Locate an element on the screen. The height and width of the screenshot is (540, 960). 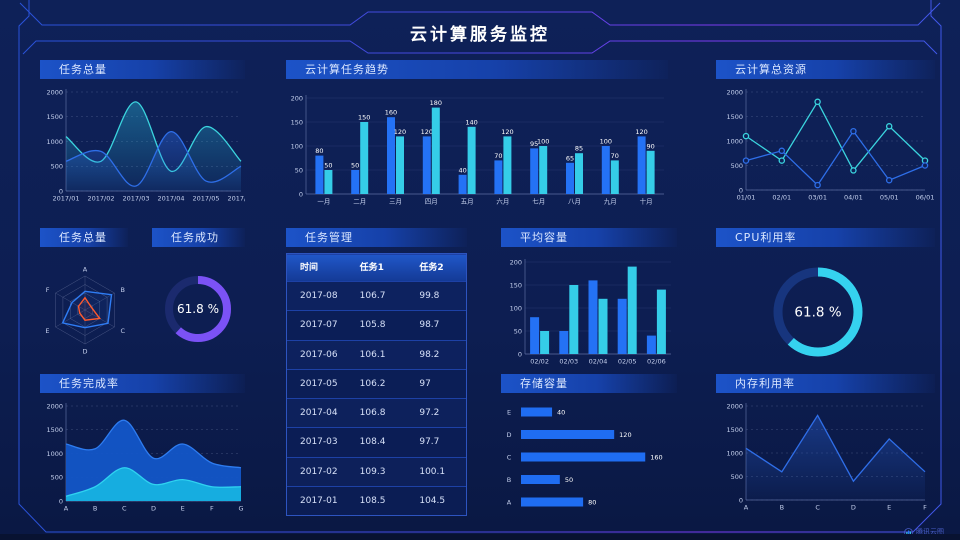
svg-text: 02/03 is located at coordinates (568, 362).